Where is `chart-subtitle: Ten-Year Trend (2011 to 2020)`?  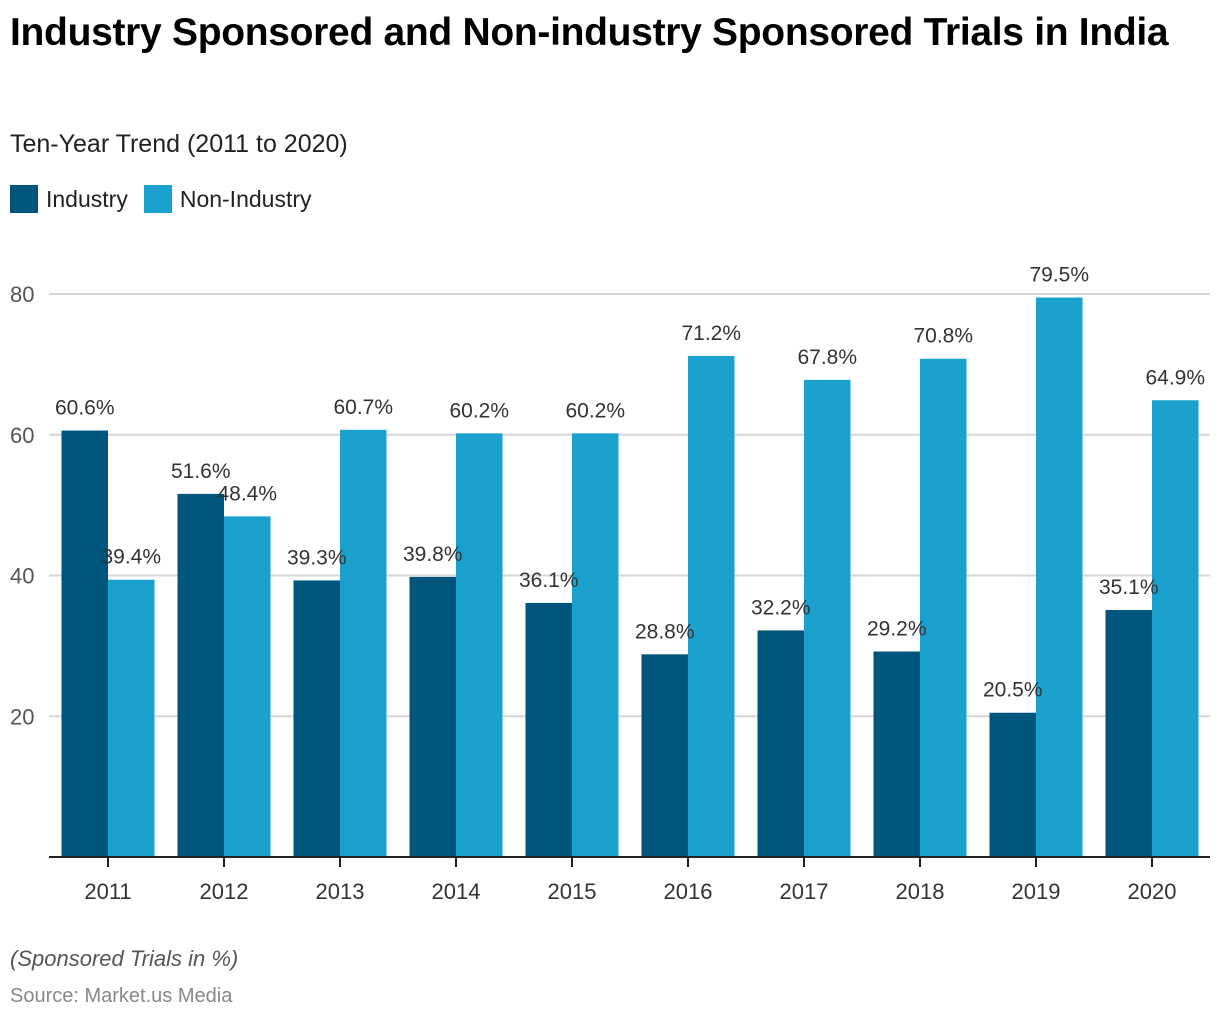
chart-subtitle: Ten-Year Trend (2011 to 2020) is located at coordinates (179, 144).